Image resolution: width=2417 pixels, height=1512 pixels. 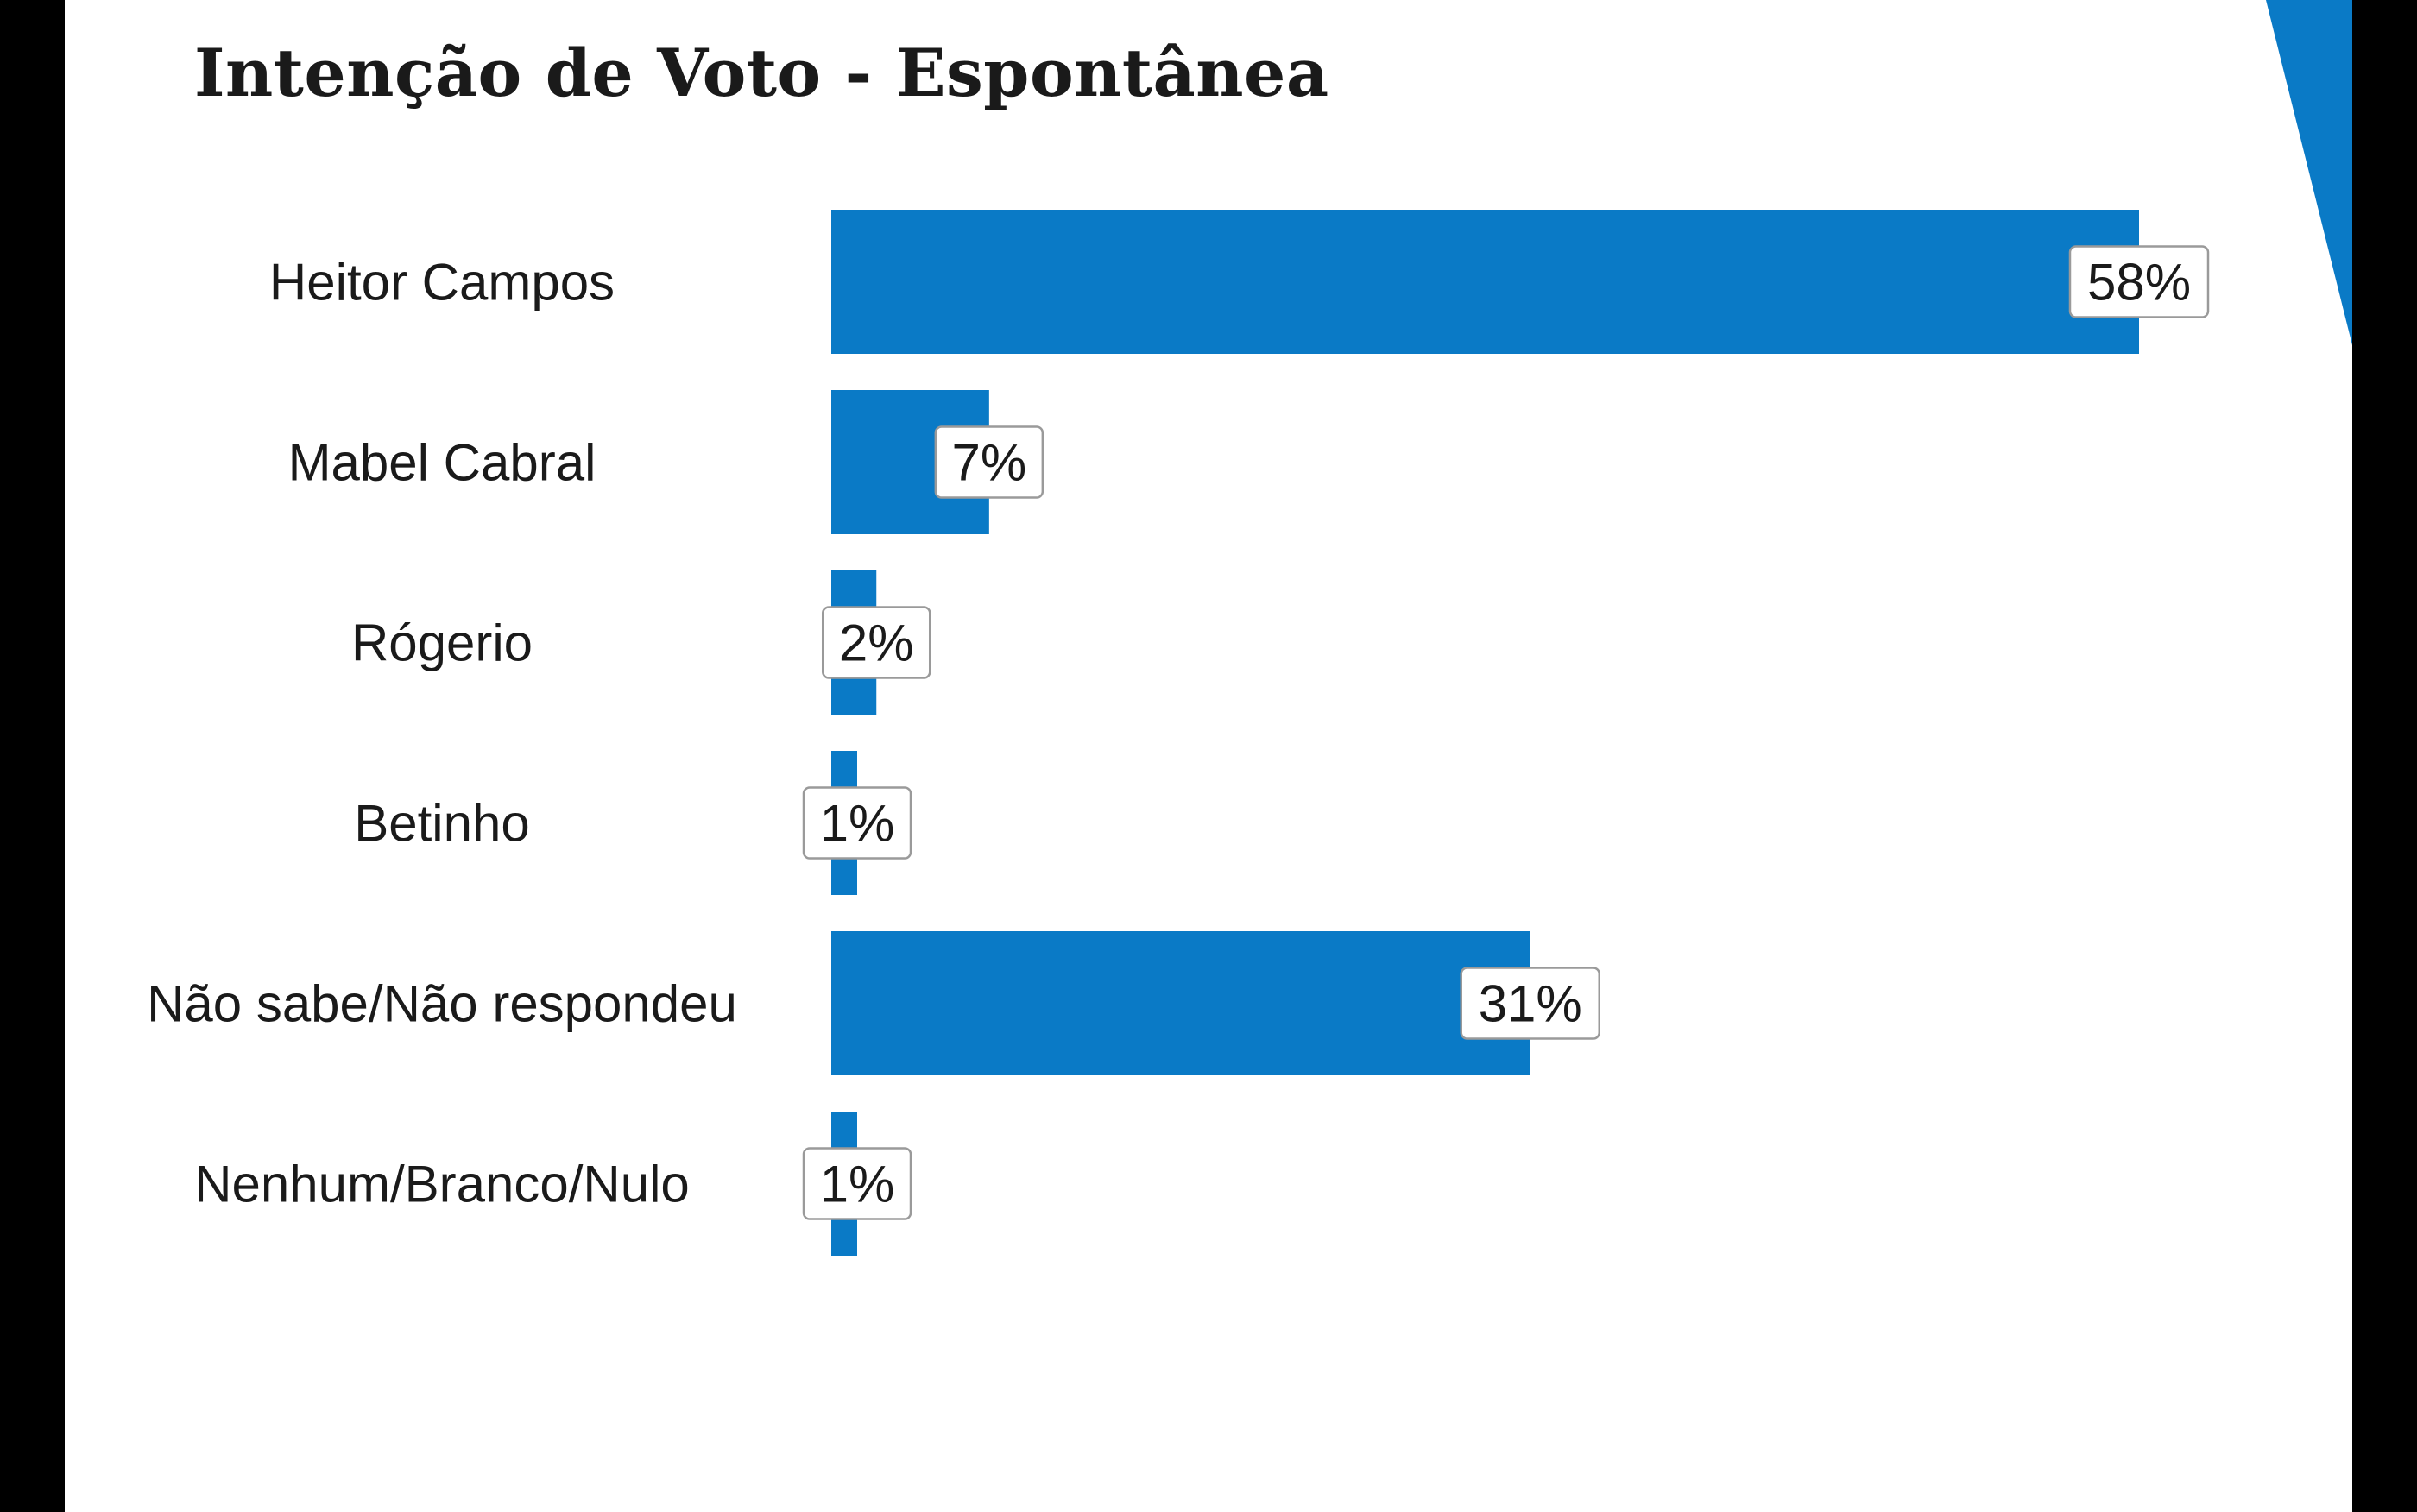 What do you see at coordinates (442, 1004) in the screenshot?
I see `category-label: Não sabe/Não respondeu` at bounding box center [442, 1004].